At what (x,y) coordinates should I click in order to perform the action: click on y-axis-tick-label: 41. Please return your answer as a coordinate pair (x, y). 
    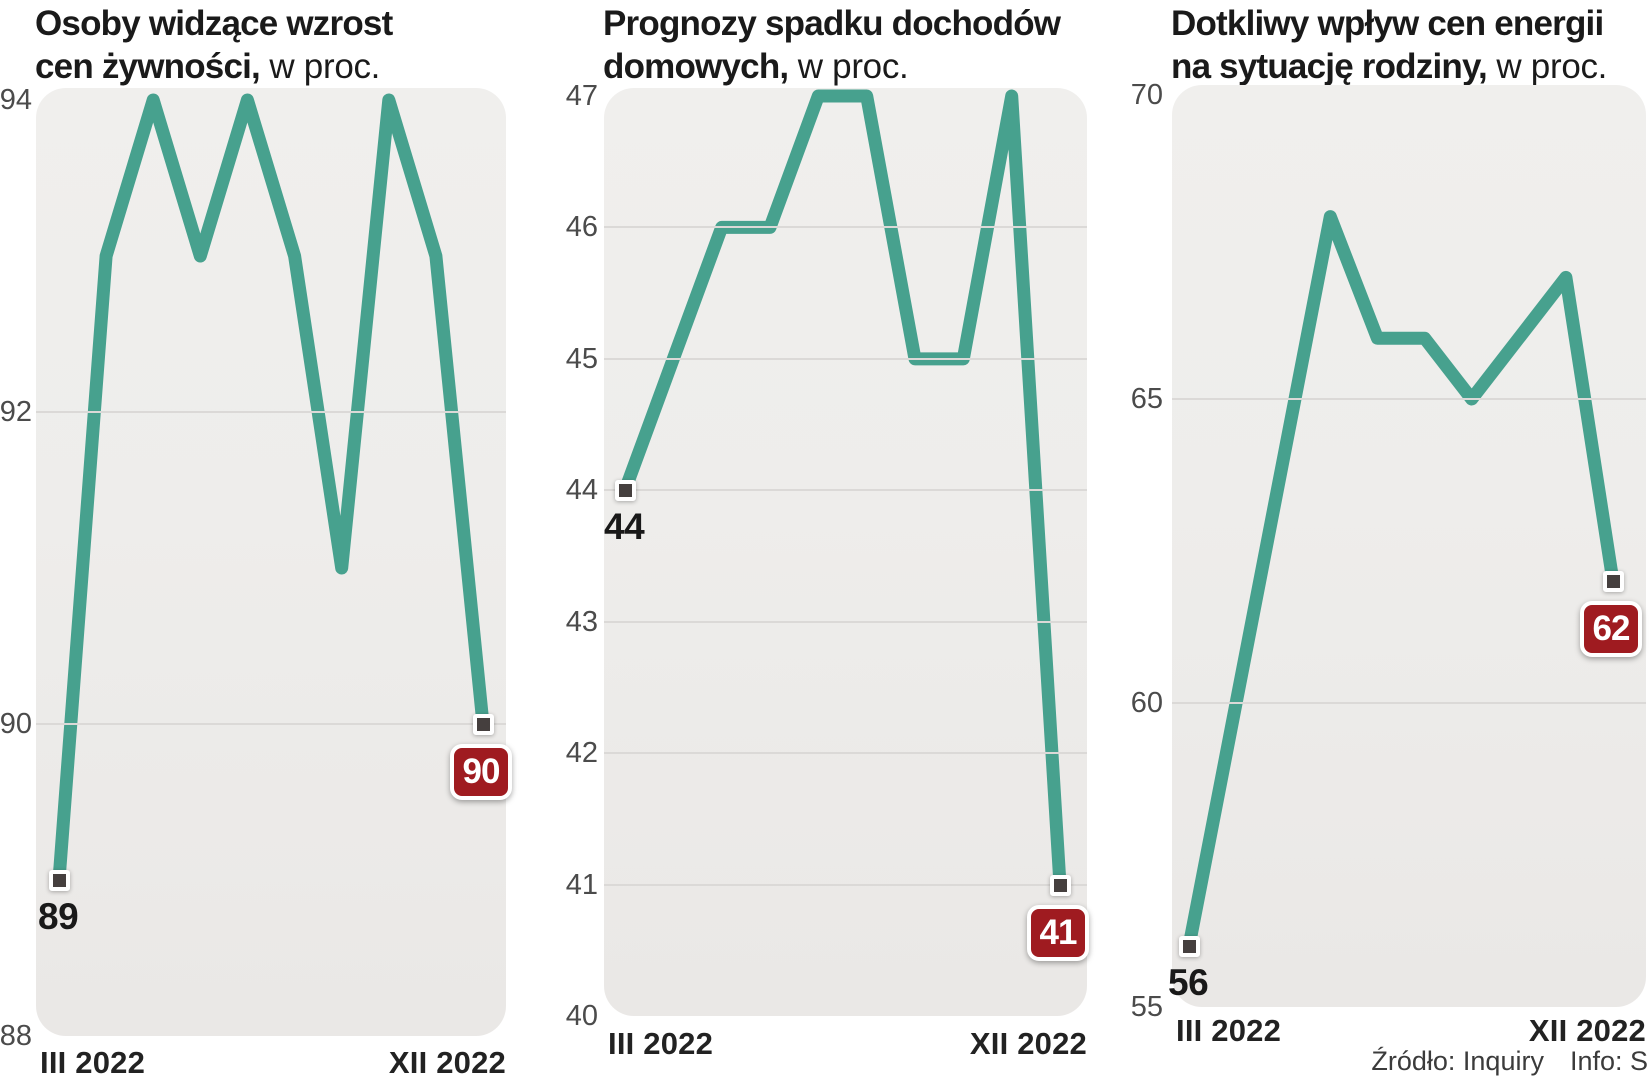
    Looking at the image, I should click on (581, 884).